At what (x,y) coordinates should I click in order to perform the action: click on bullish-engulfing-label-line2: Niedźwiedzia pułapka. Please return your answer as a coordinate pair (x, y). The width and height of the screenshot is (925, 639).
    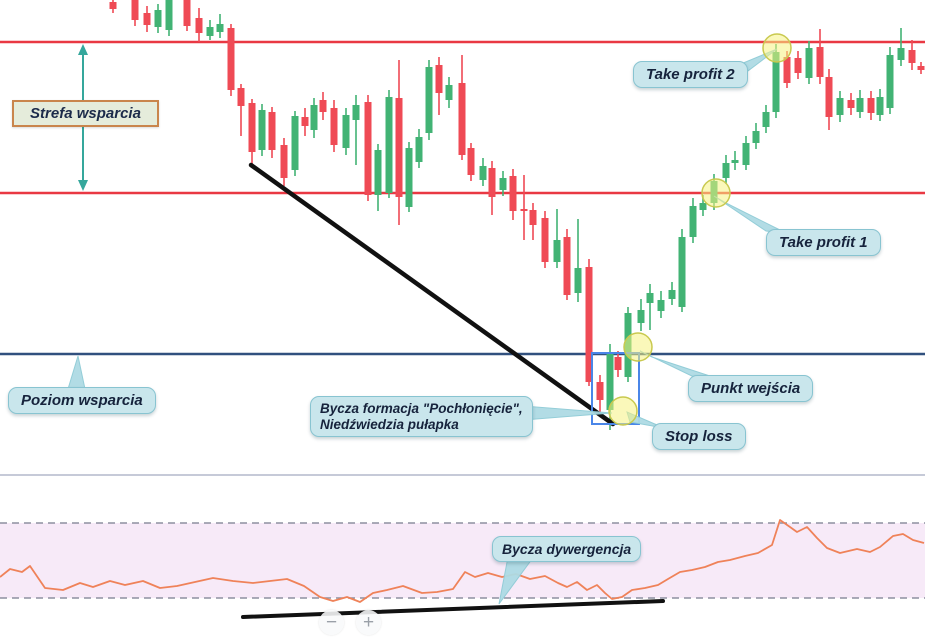
    Looking at the image, I should click on (389, 424).